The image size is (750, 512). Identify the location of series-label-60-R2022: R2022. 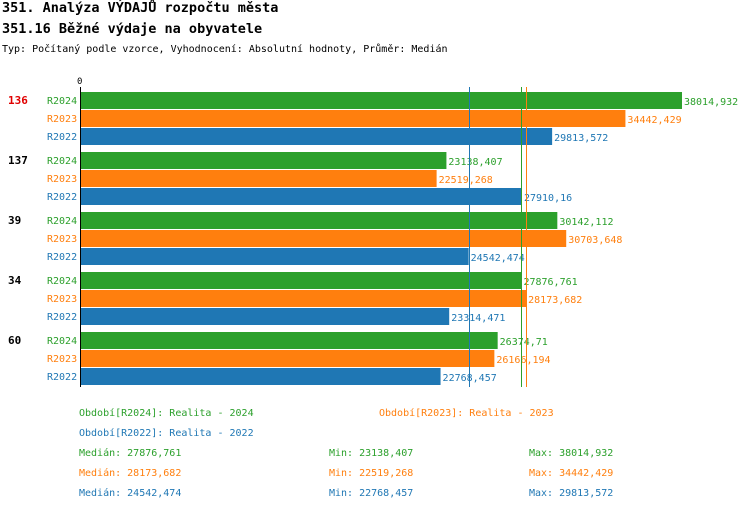
(62, 377).